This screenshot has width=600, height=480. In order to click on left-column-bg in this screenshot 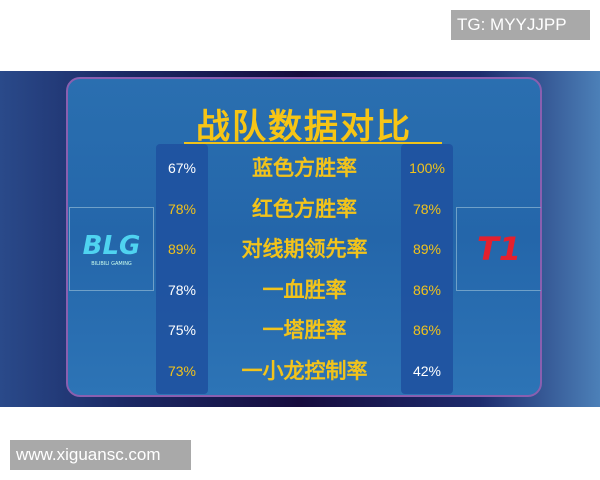, I will do `click(182, 269)`.